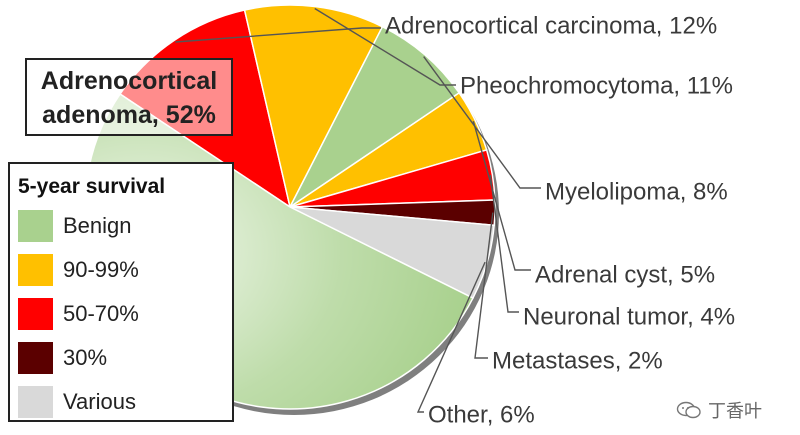 Image resolution: width=800 pixels, height=435 pixels. What do you see at coordinates (484, 285) in the screenshot?
I see `leader-line-metastases` at bounding box center [484, 285].